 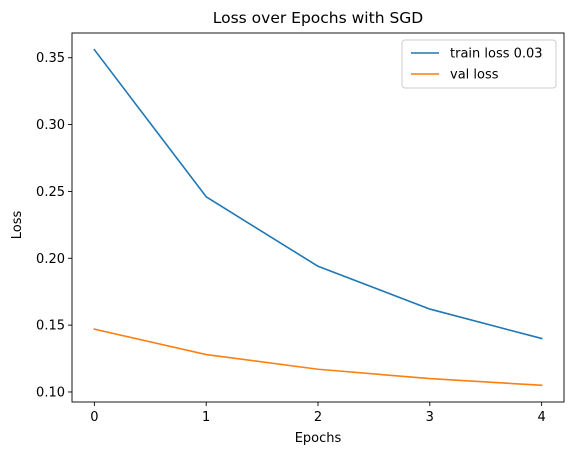 What do you see at coordinates (496, 54) in the screenshot?
I see `legend-label: train loss 0.03` at bounding box center [496, 54].